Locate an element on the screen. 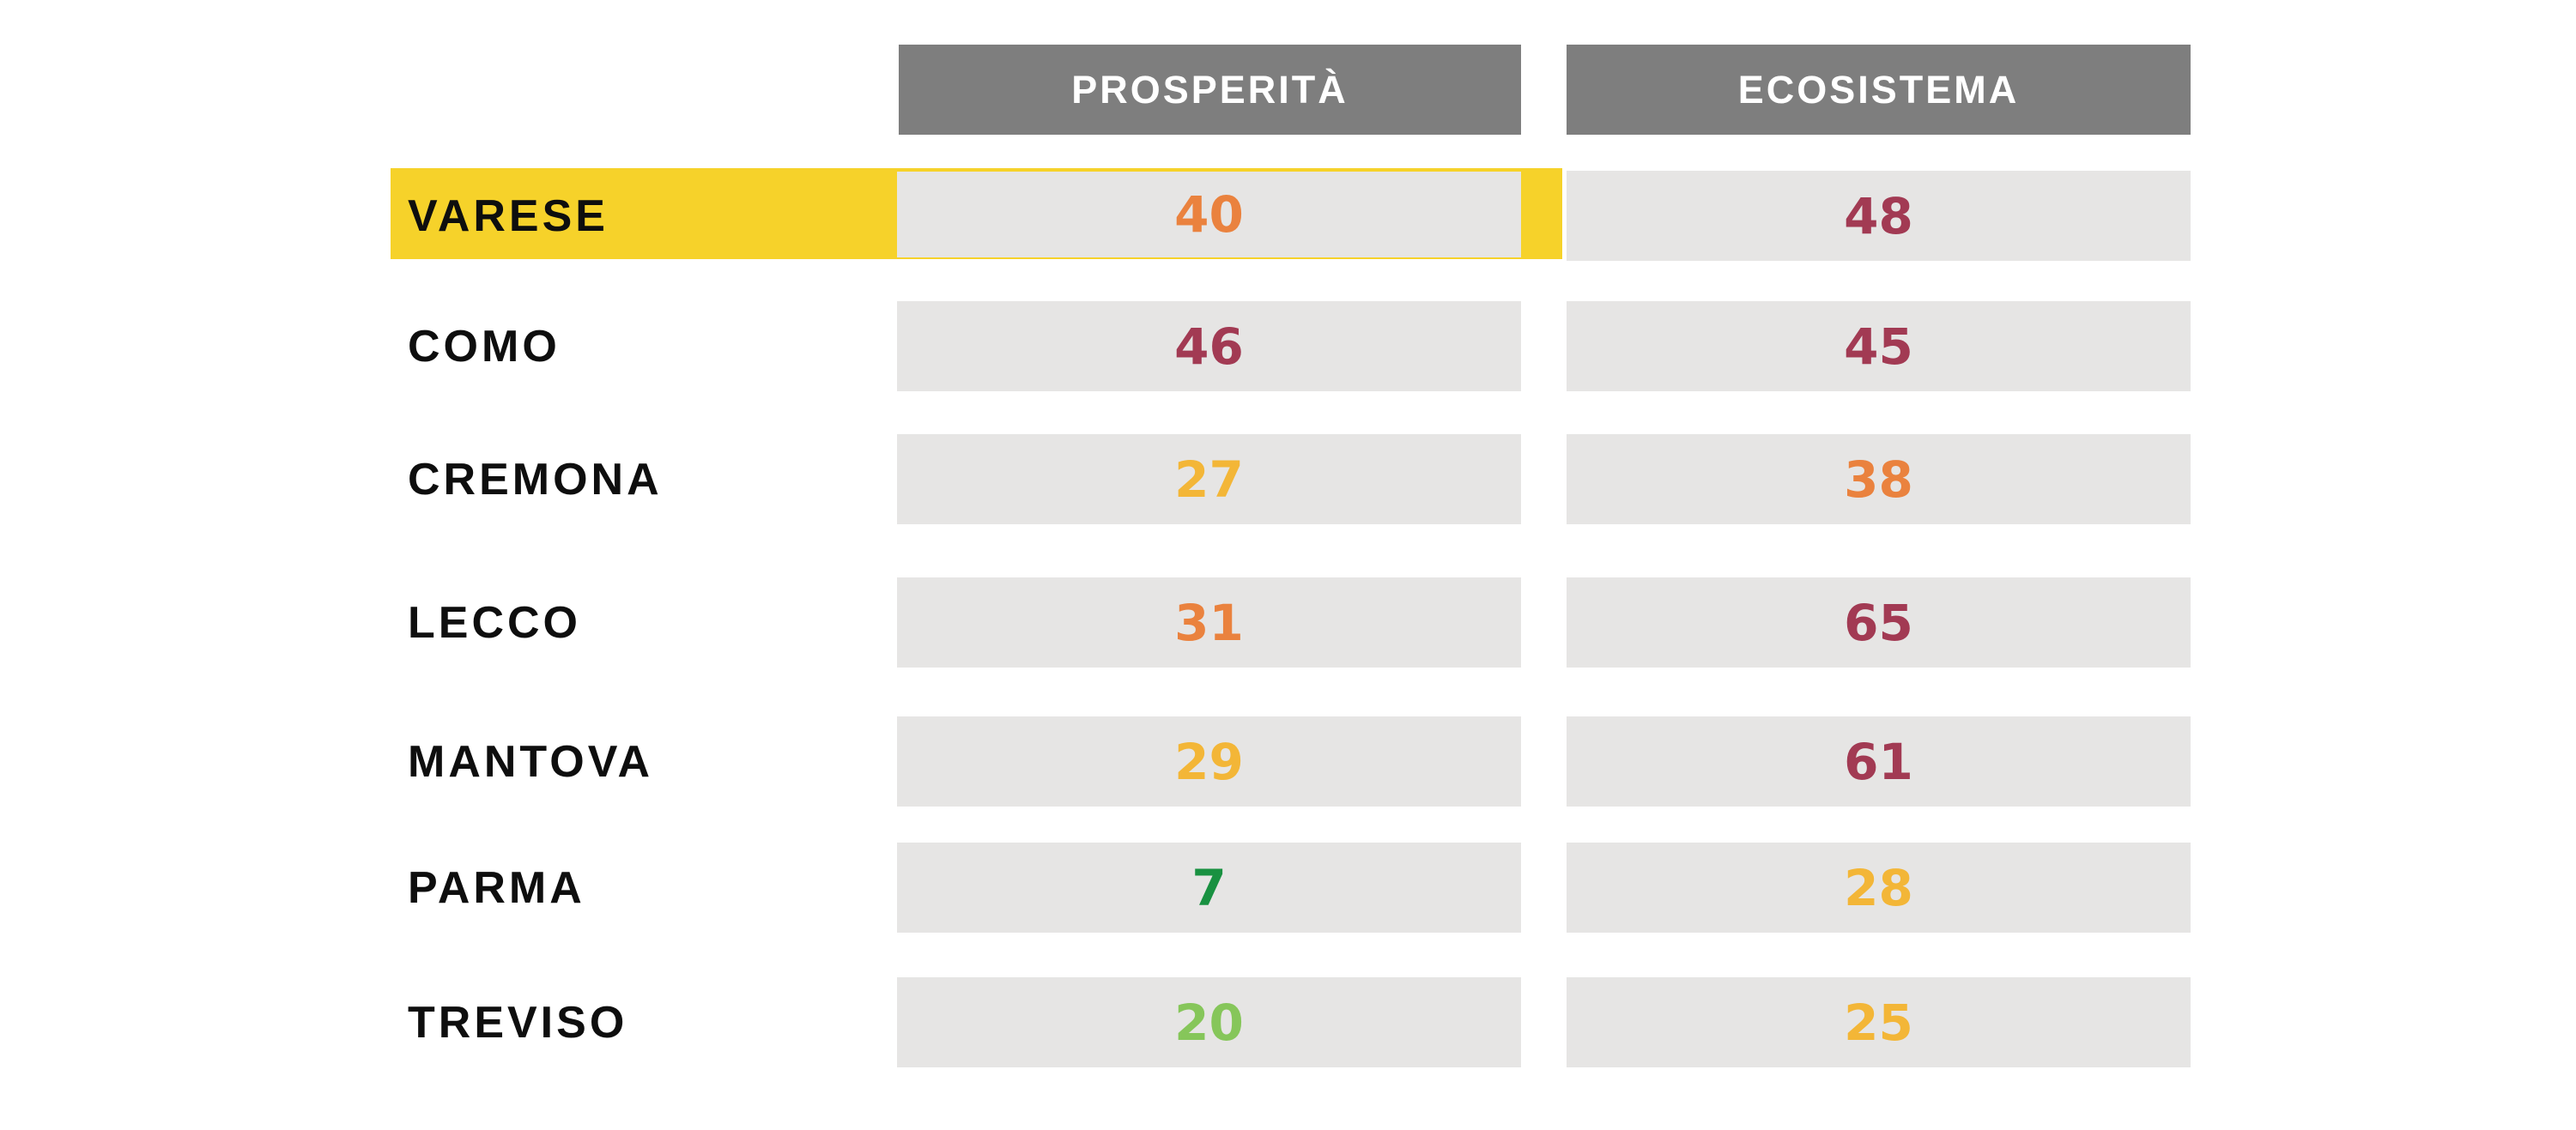 Image resolution: width=2576 pixels, height=1130 pixels. value-cell-prosperita: 20 is located at coordinates (1209, 1022).